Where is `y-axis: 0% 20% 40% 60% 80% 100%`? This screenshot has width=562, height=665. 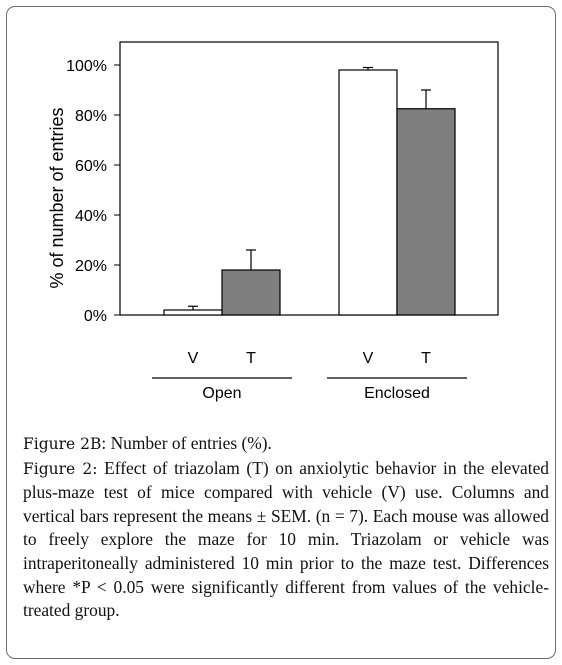
y-axis: 0% 20% 40% 60% 80% 100% is located at coordinates (93, 191).